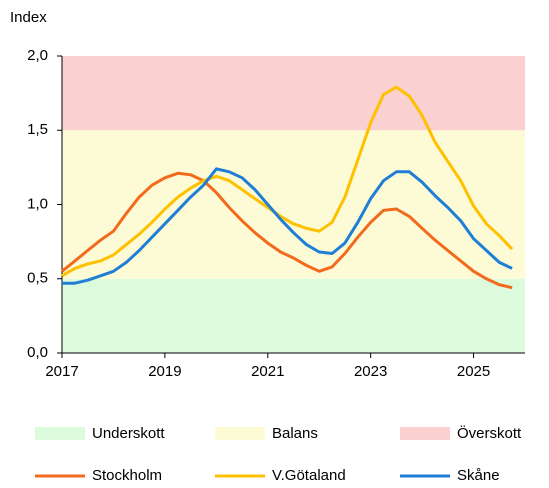  I want to click on legend-label: Balans, so click(295, 433).